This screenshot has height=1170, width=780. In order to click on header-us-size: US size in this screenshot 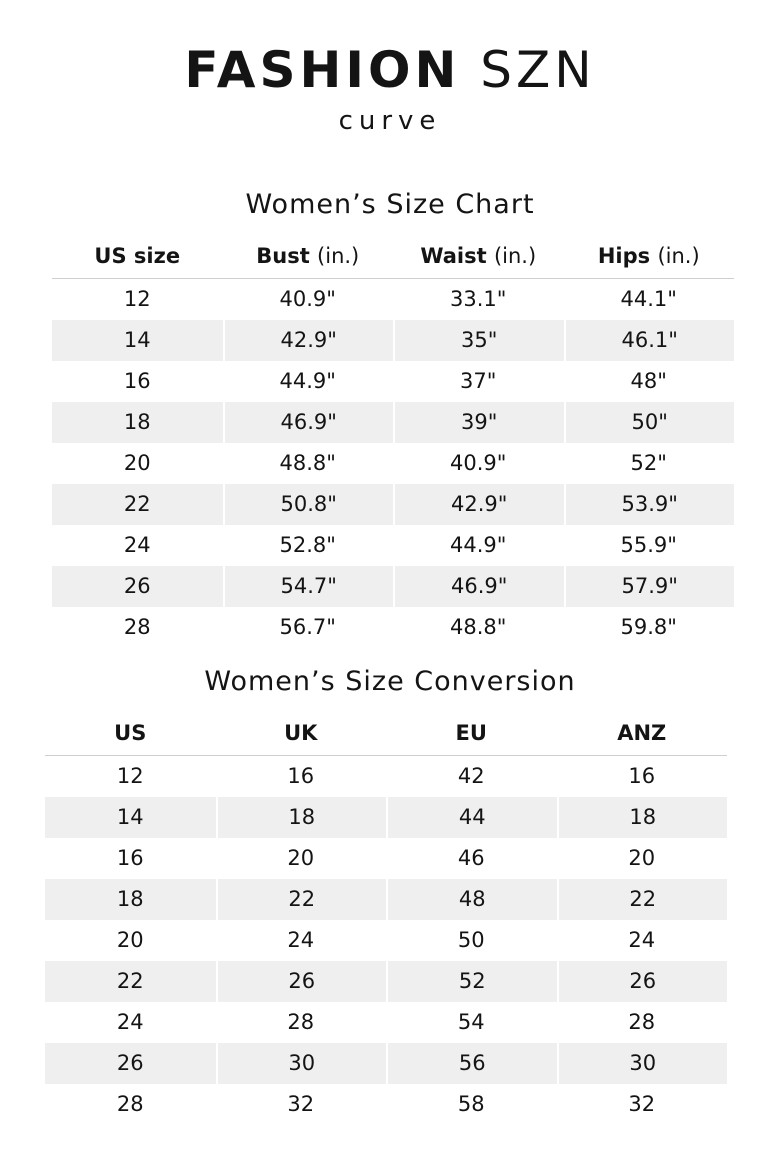, I will do `click(137, 256)`.